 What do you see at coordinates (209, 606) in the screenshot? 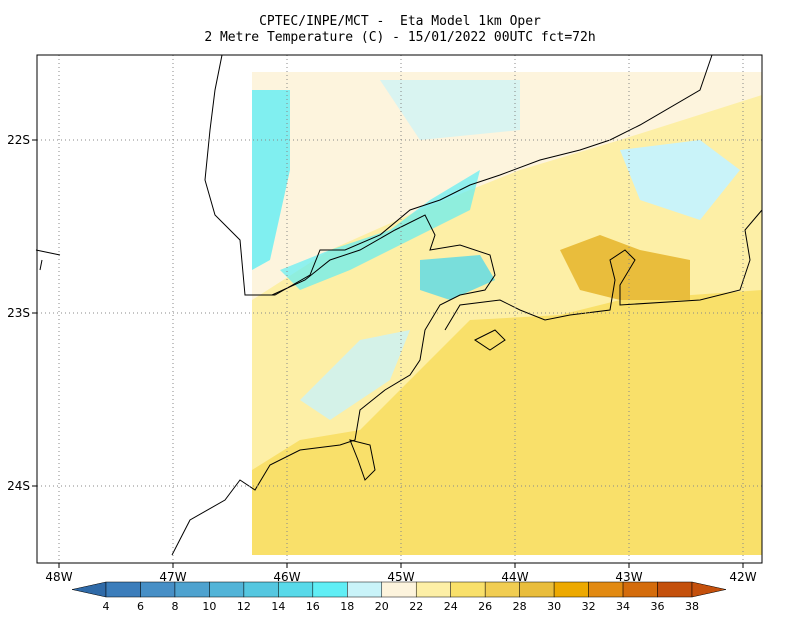
I see `colorbar-label: 10` at bounding box center [209, 606].